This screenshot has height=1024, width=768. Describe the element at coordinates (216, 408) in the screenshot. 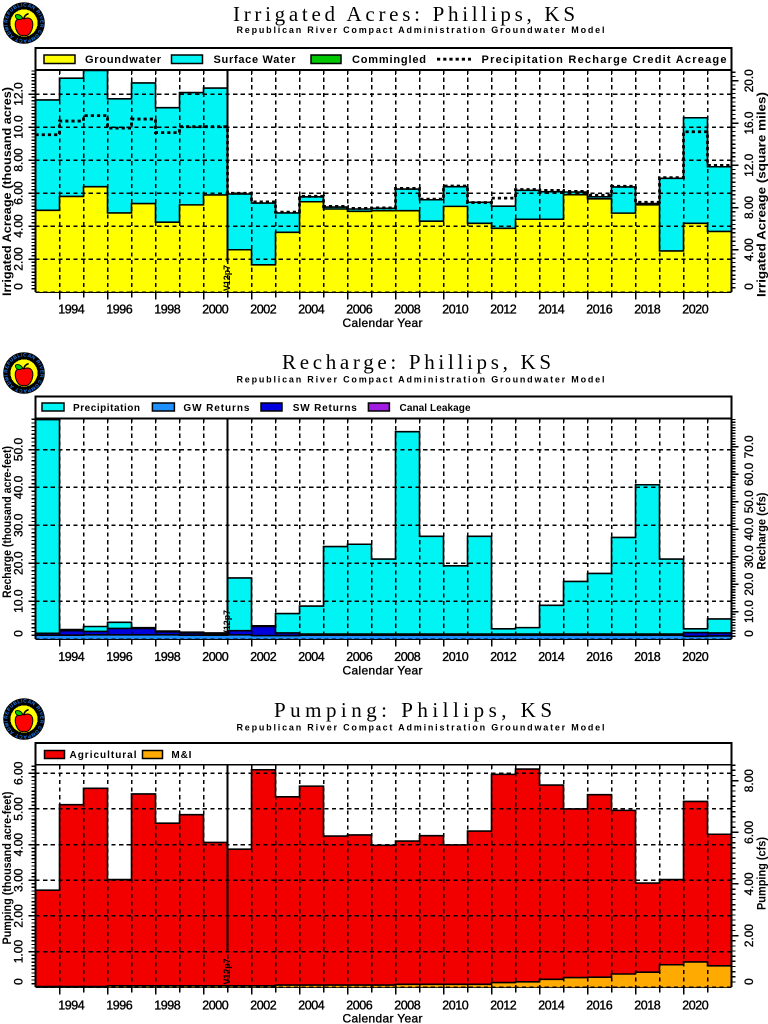

I see `svg-text: GW Returns` at that location.